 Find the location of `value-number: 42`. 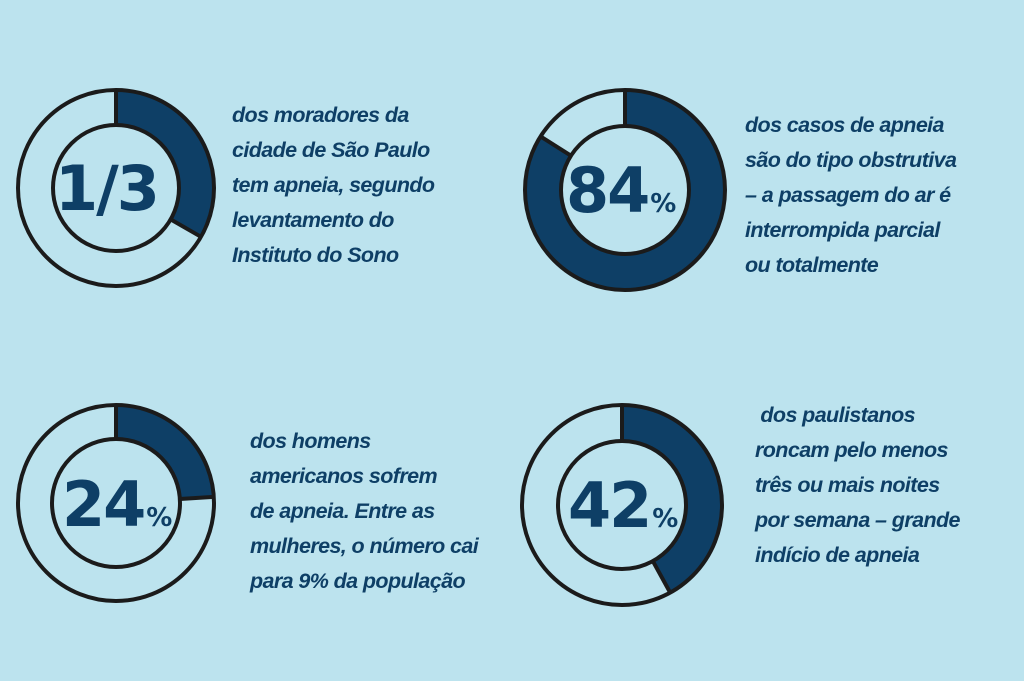

value-number: 42 is located at coordinates (610, 505).